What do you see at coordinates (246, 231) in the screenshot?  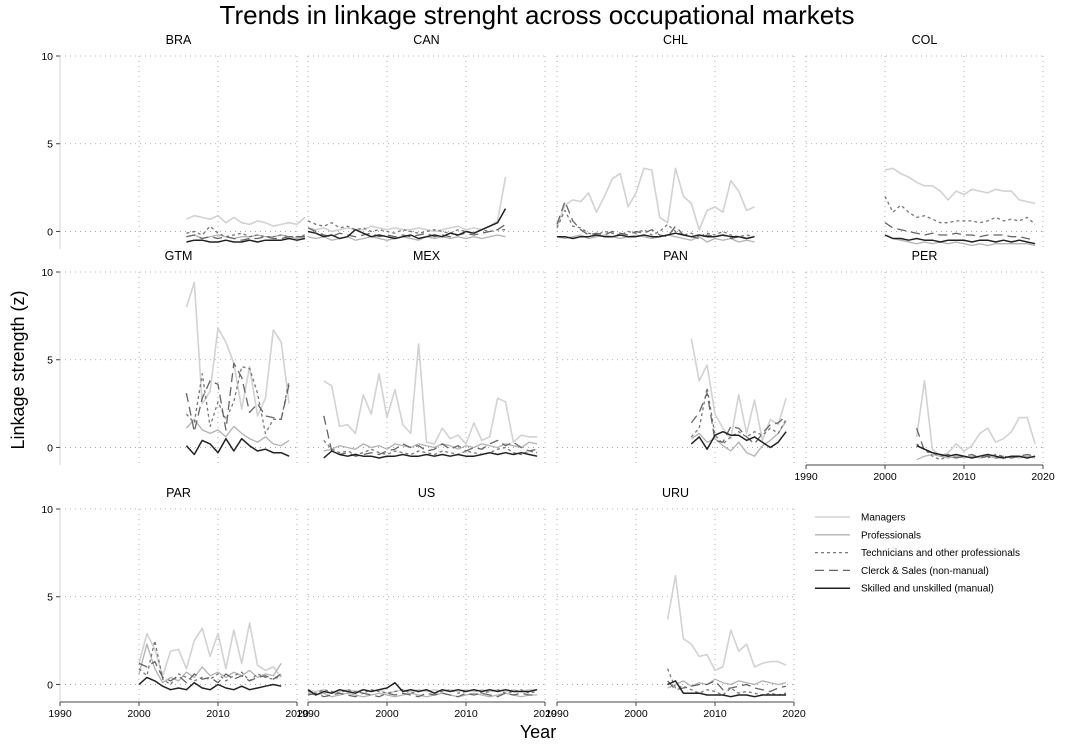 I see `series-line-bra-technicians-and-other-professionals` at bounding box center [246, 231].